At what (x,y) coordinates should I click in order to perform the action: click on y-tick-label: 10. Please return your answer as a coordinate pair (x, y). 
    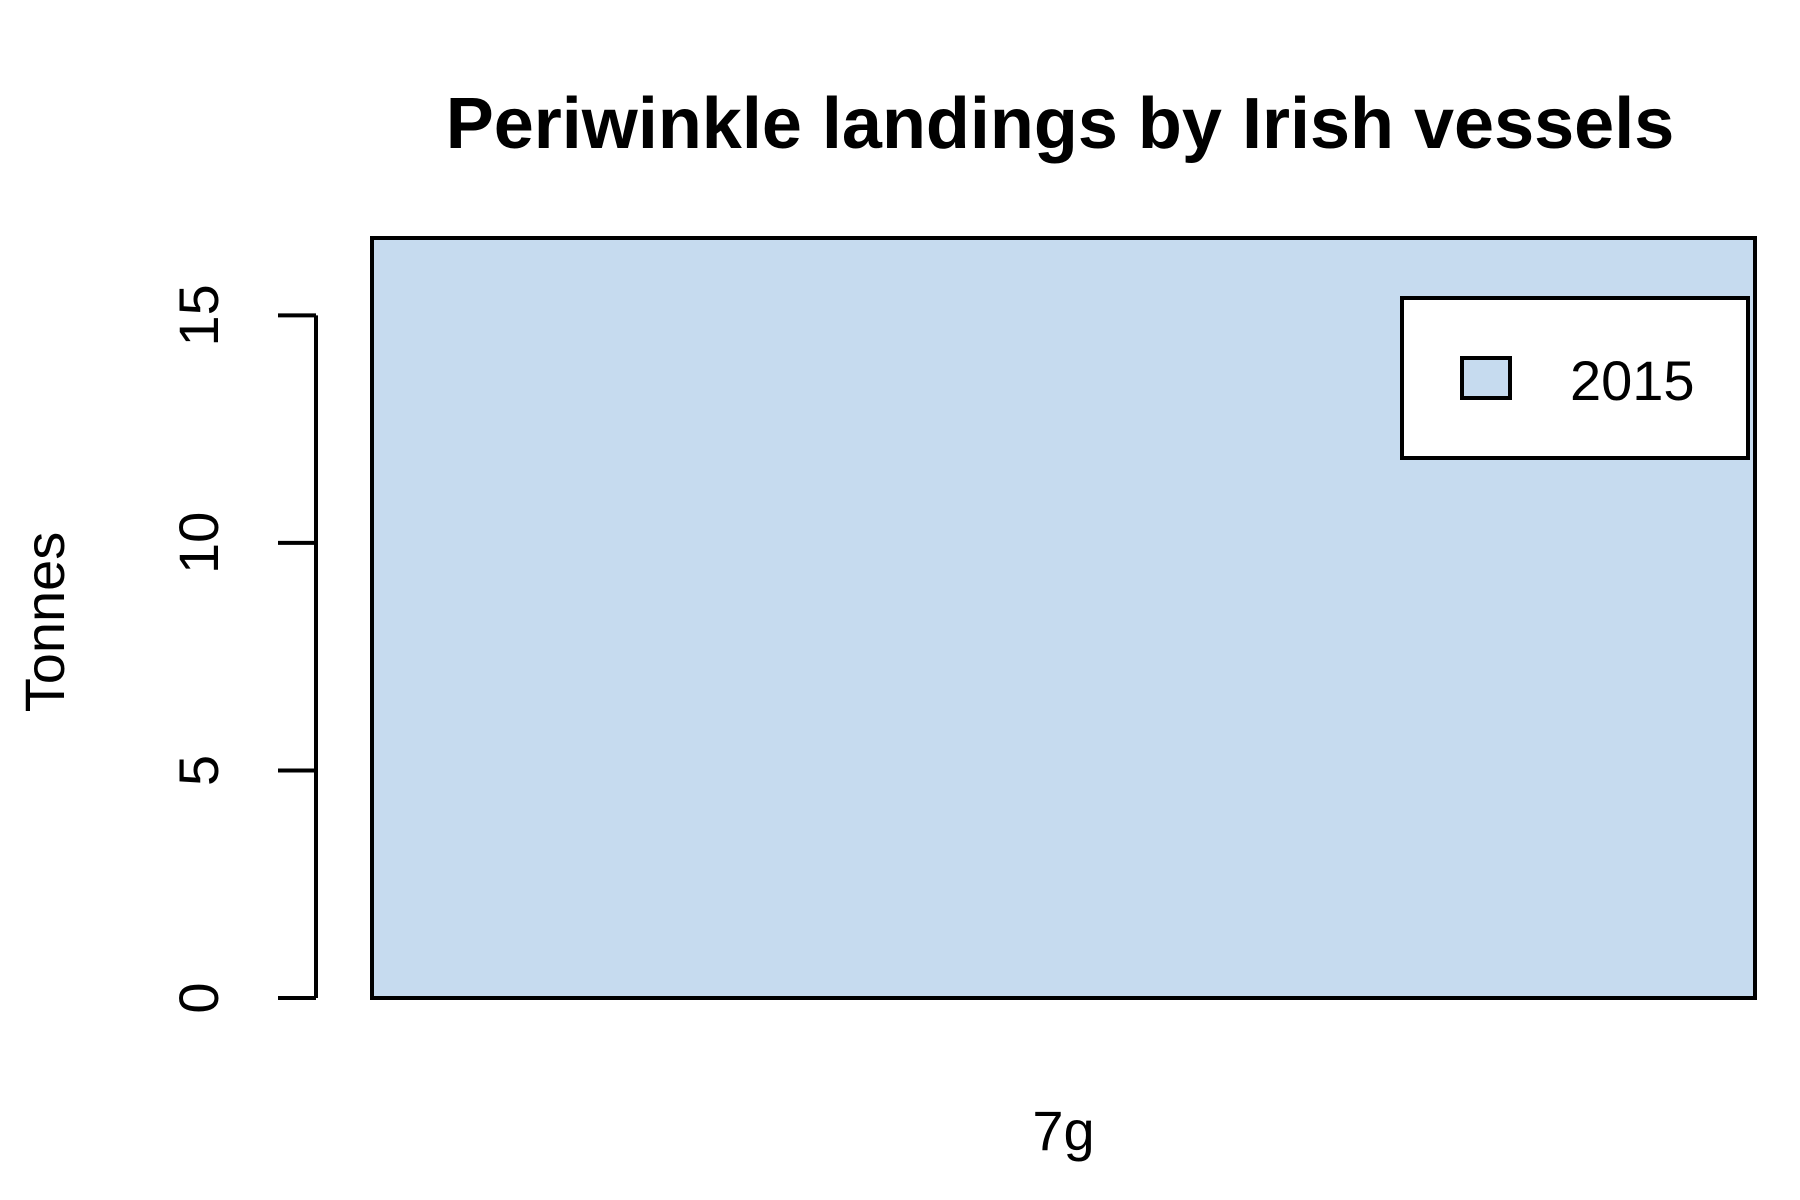
    Looking at the image, I should click on (198, 543).